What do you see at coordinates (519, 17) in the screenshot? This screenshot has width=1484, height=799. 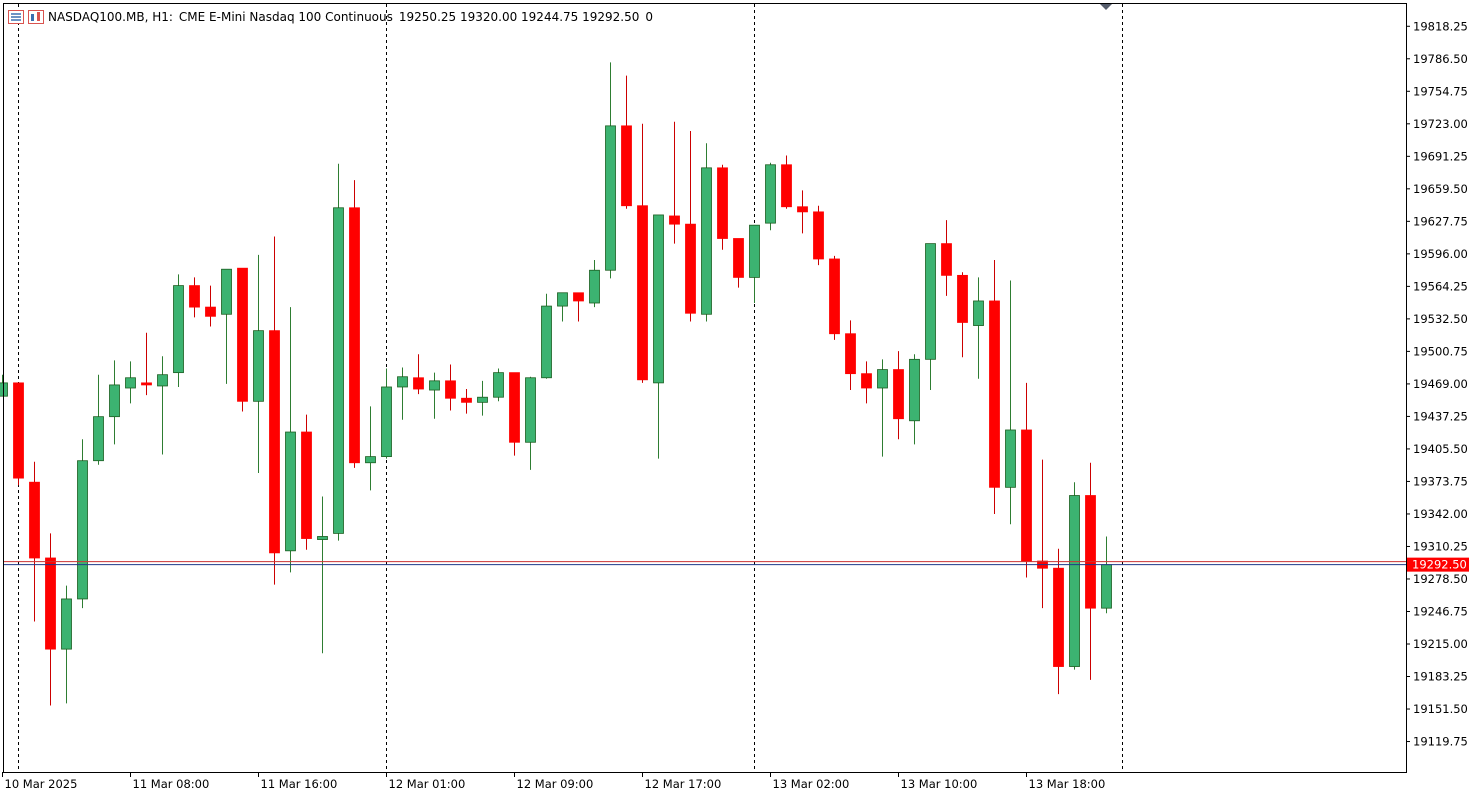 I see `ohlc-values: 19250.25 19320.00 19244.75 19292.50` at bounding box center [519, 17].